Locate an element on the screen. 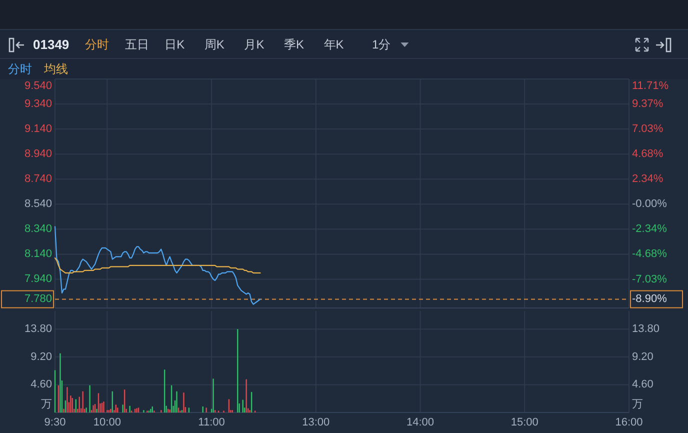  y-tick-label: 8.140 is located at coordinates (38, 254).